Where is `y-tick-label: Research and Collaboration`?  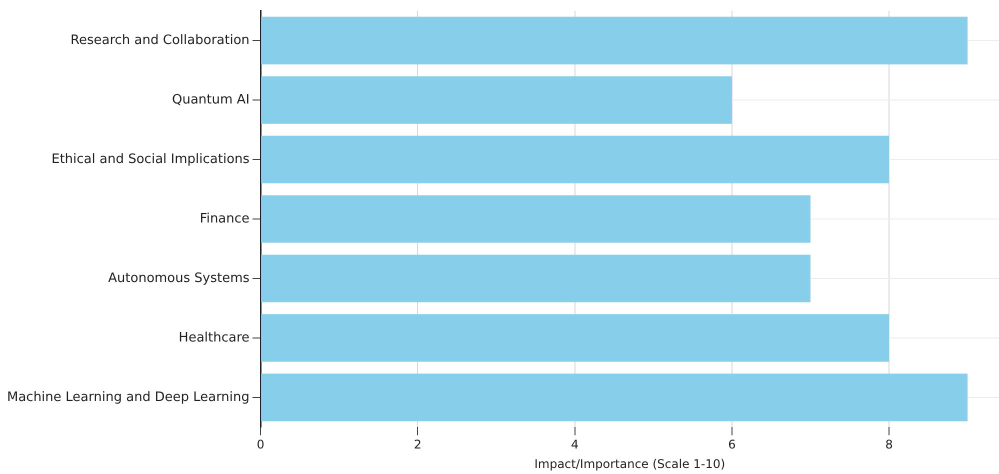 y-tick-label: Research and Collaboration is located at coordinates (160, 40).